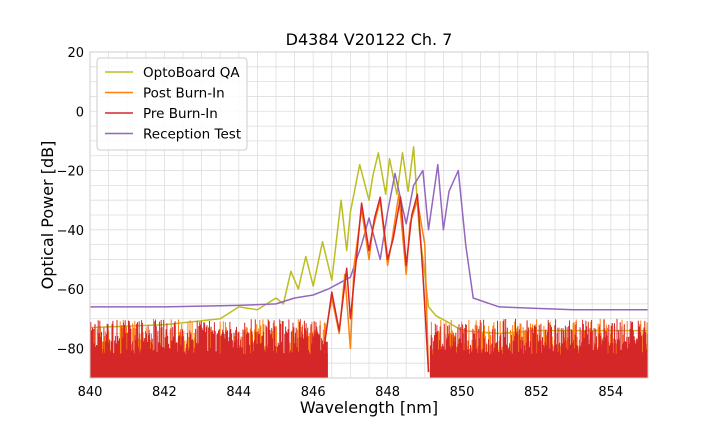 This screenshot has width=720, height=432. I want to click on x-tick-label: 854, so click(610, 392).